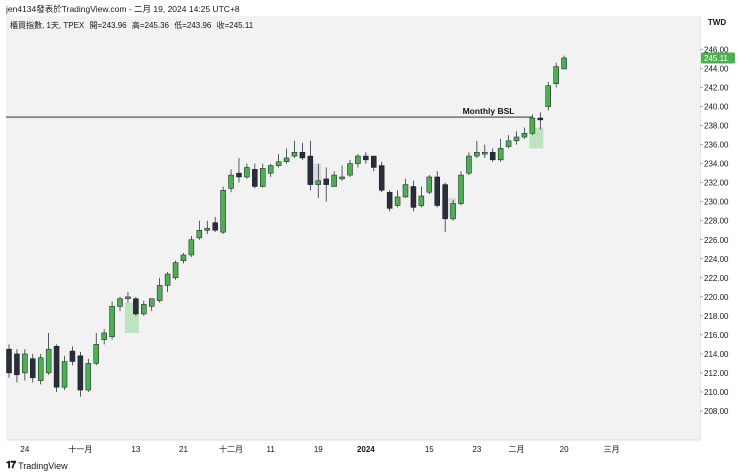 The image size is (740, 476). What do you see at coordinates (716, 183) in the screenshot?
I see `price-tick-label: 232.00` at bounding box center [716, 183].